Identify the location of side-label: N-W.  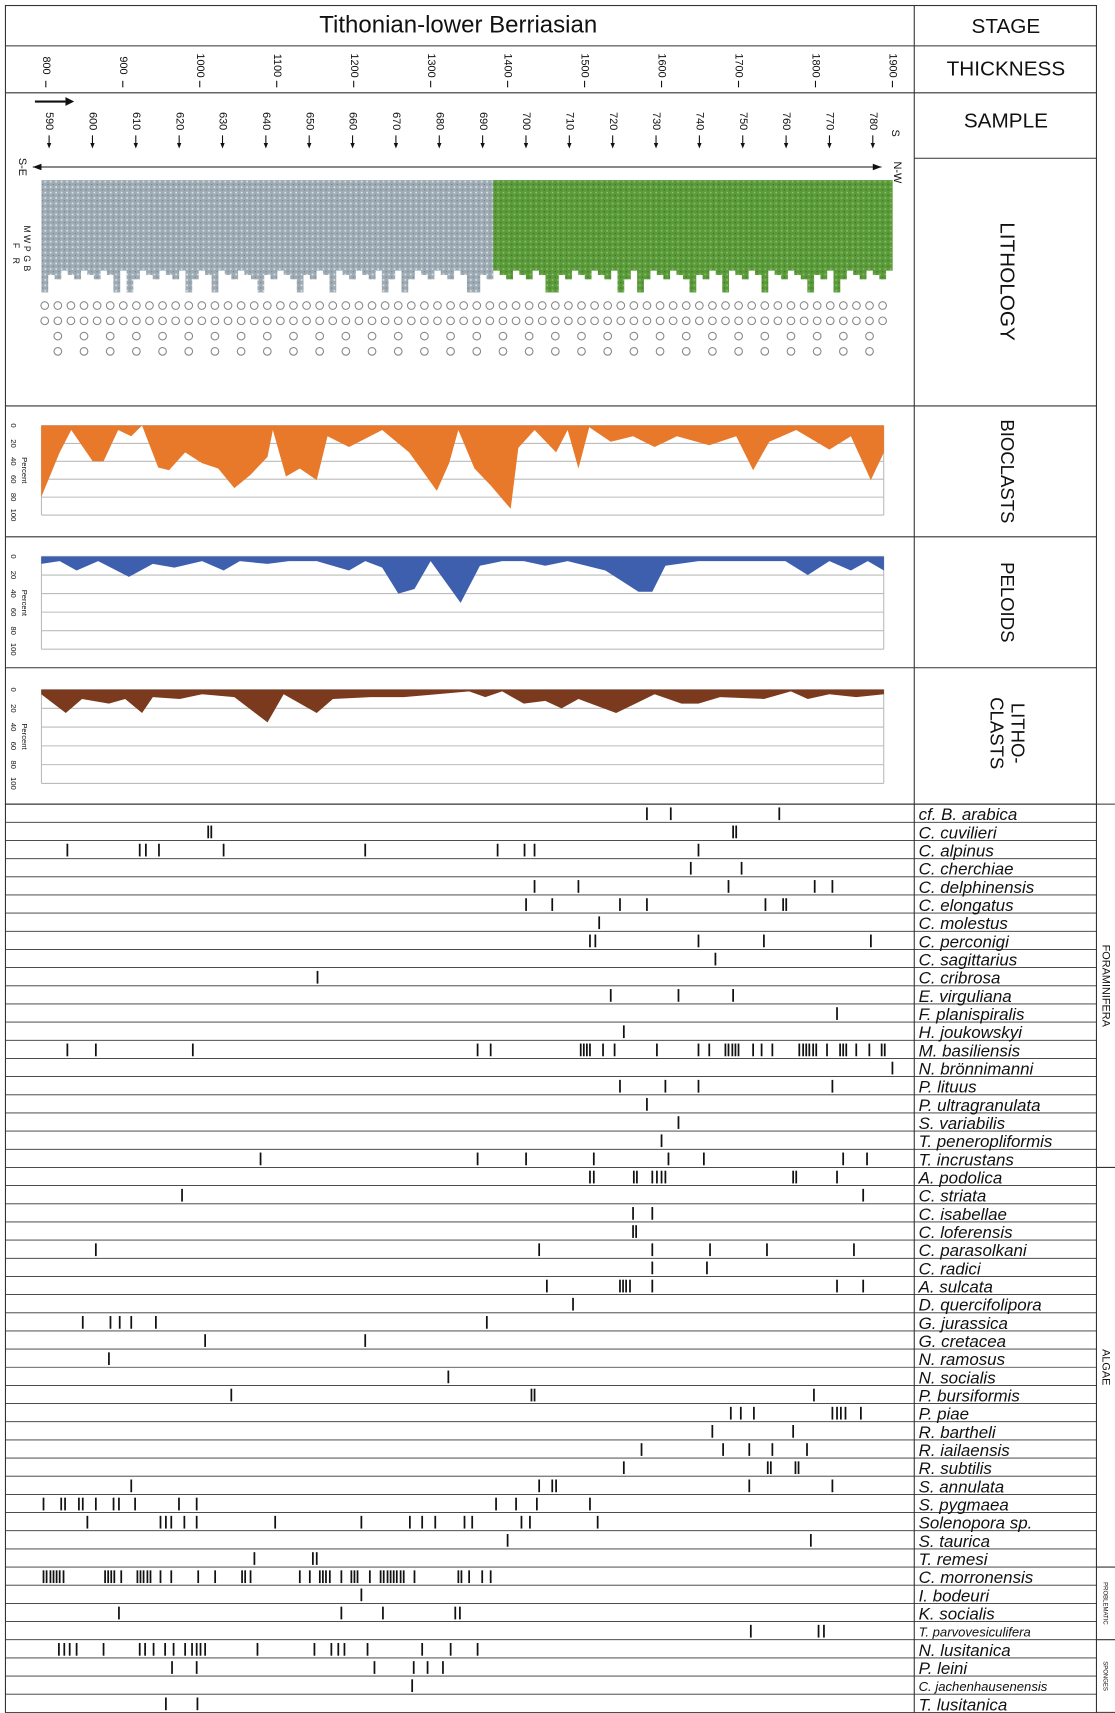
(897, 173).